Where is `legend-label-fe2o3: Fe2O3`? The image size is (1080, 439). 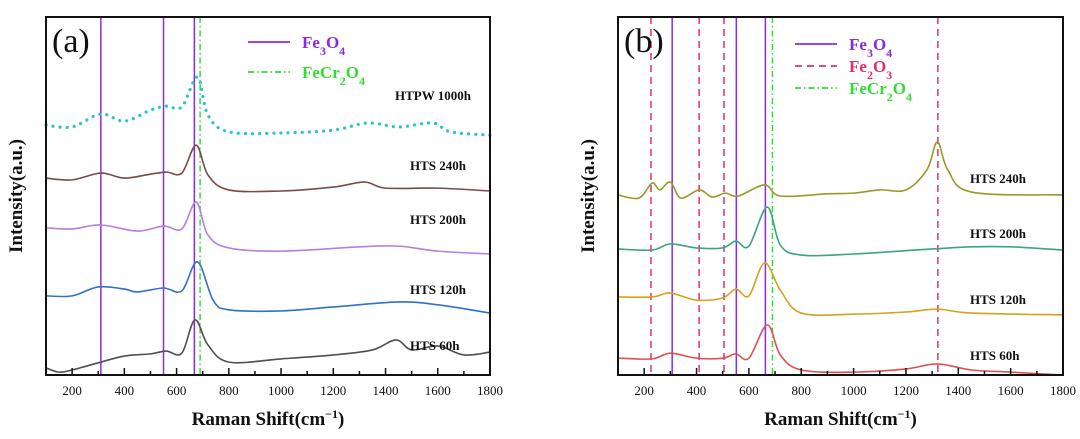
legend-label-fe2o3: Fe2O3 is located at coordinates (870, 69).